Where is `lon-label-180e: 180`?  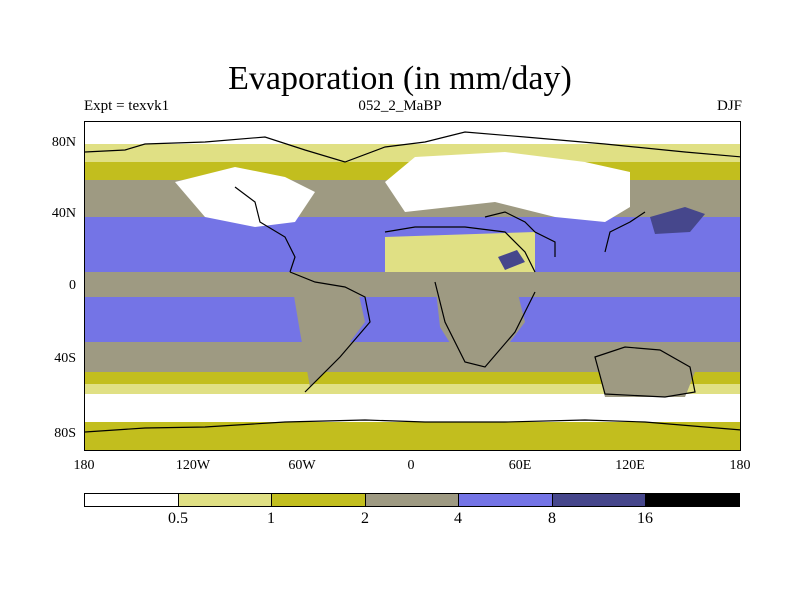
lon-label-180e: 180 is located at coordinates (740, 465).